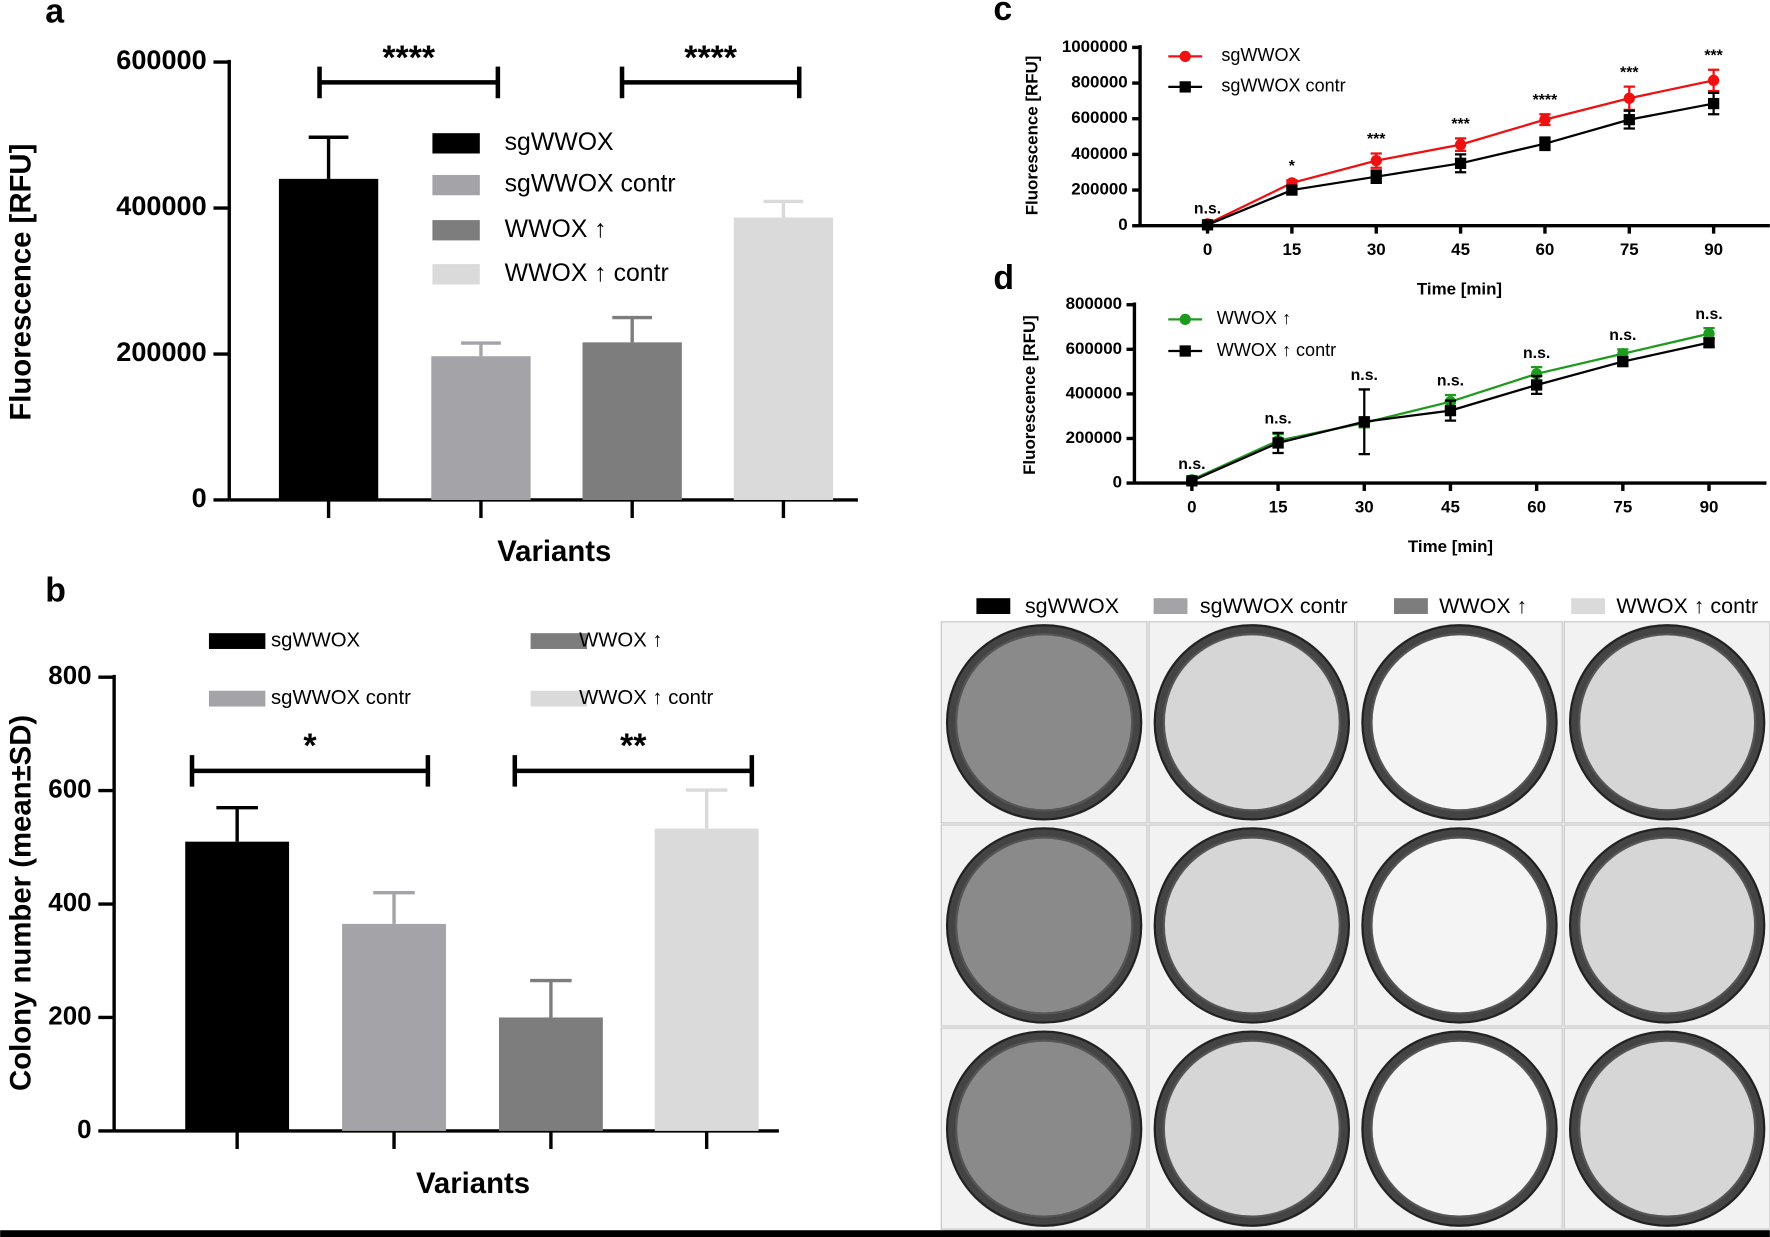  I want to click on y-tick-label: 200000, so click(161, 351).